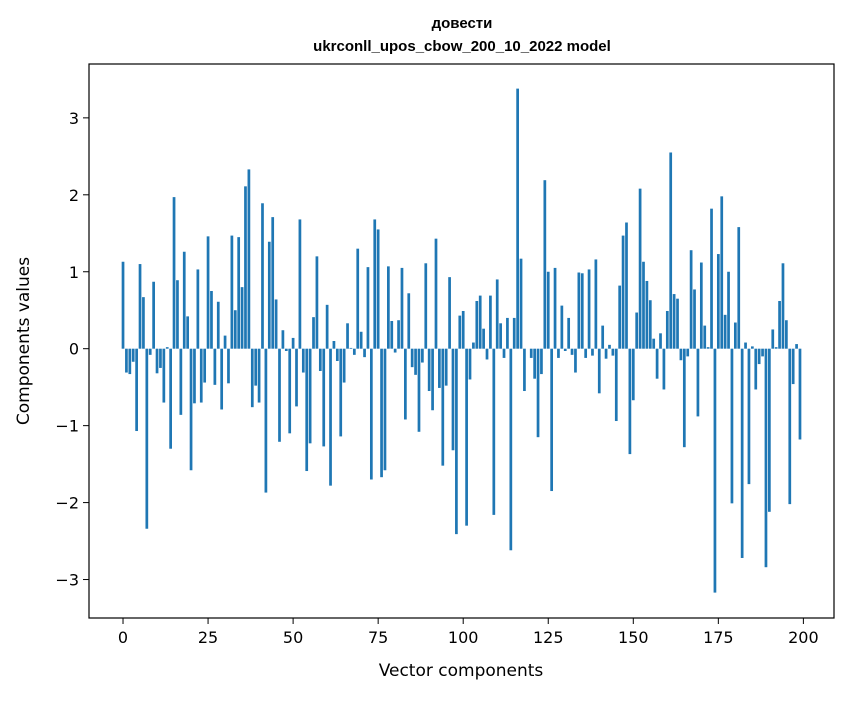 This screenshot has width=847, height=701. Describe the element at coordinates (74, 349) in the screenshot. I see `y-tick-label: 0` at that location.